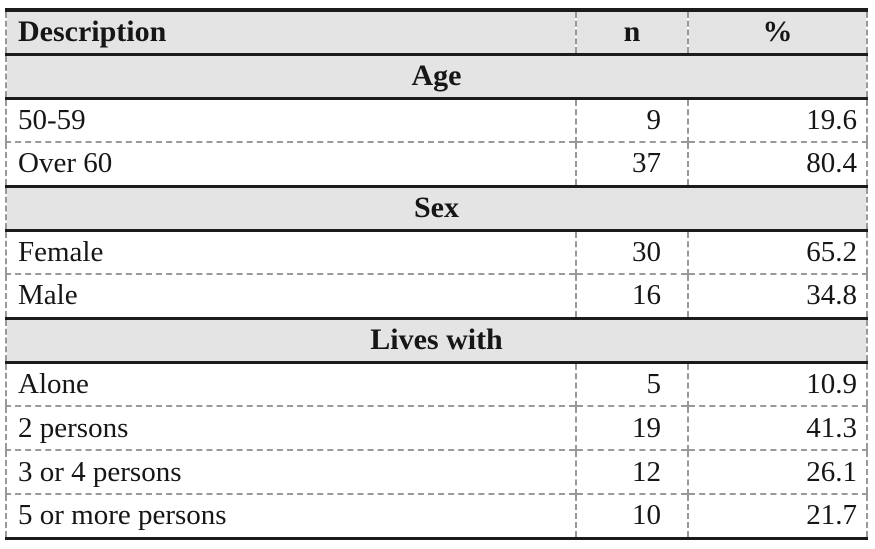 The image size is (875, 549). What do you see at coordinates (291, 120) in the screenshot?
I see `cell-description: 50-59` at bounding box center [291, 120].